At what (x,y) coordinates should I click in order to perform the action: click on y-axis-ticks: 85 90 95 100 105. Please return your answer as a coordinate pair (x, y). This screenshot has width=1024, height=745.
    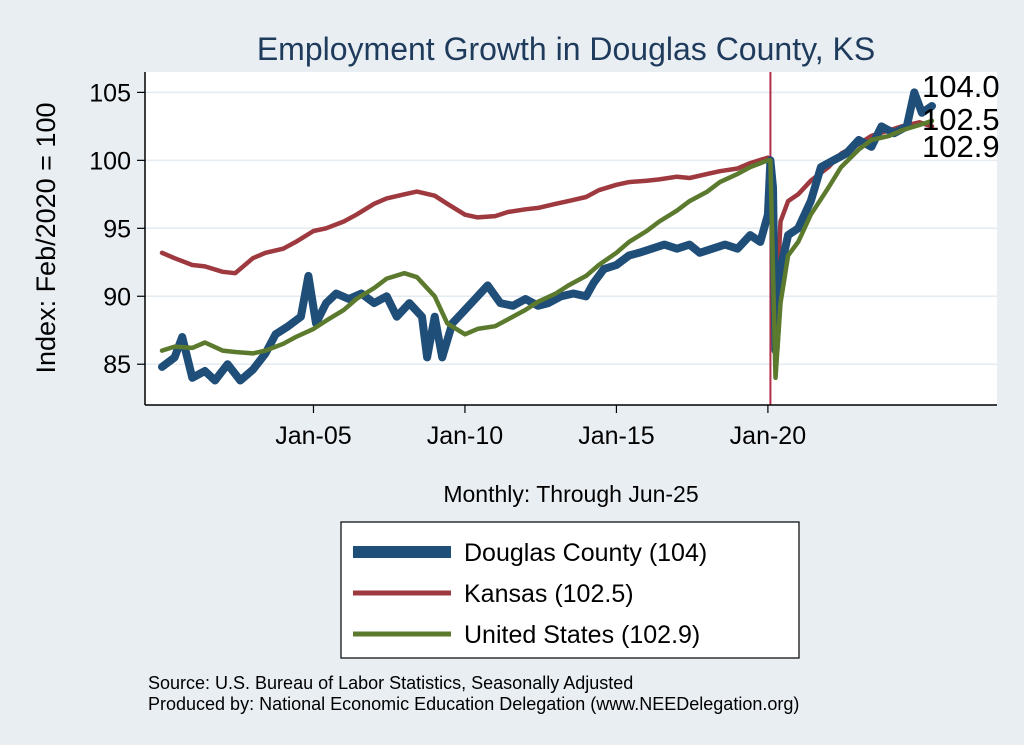
    Looking at the image, I should click on (117, 229).